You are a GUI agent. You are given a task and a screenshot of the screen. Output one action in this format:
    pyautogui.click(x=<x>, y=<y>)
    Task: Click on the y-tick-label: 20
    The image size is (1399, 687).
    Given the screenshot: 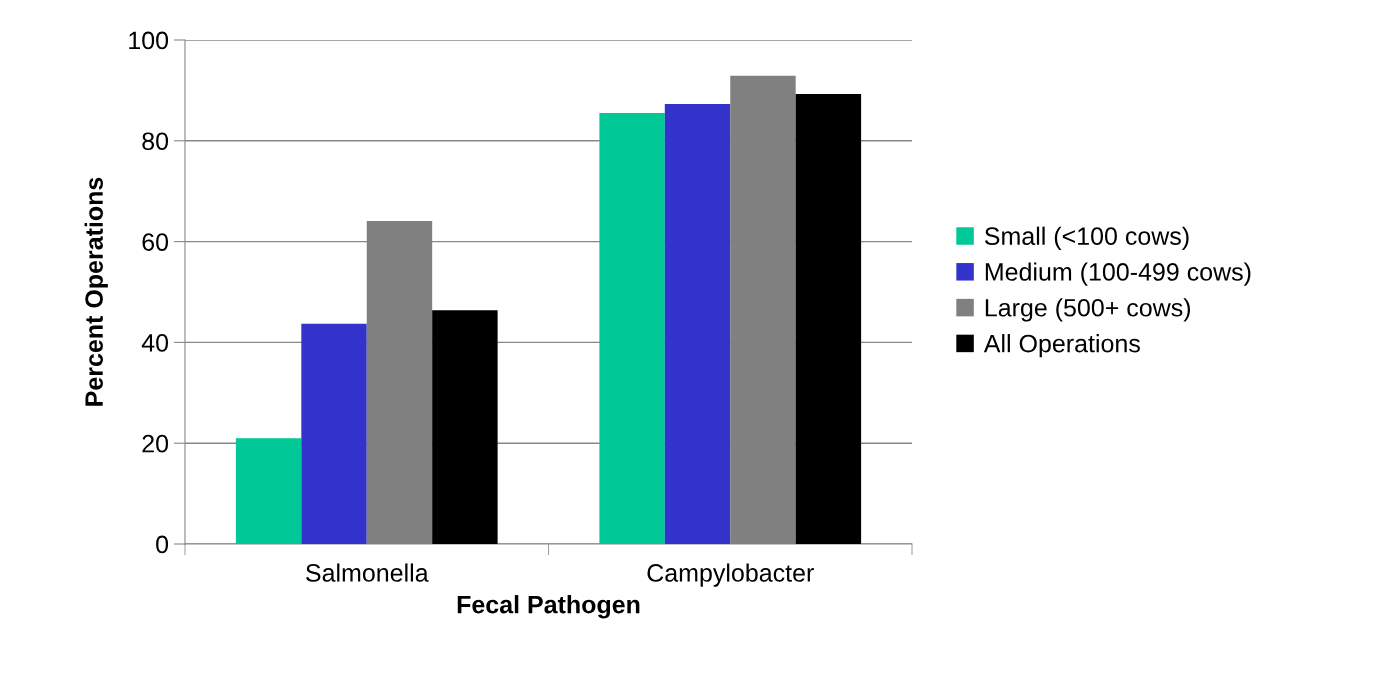 What is the action you would take?
    pyautogui.click(x=155, y=443)
    